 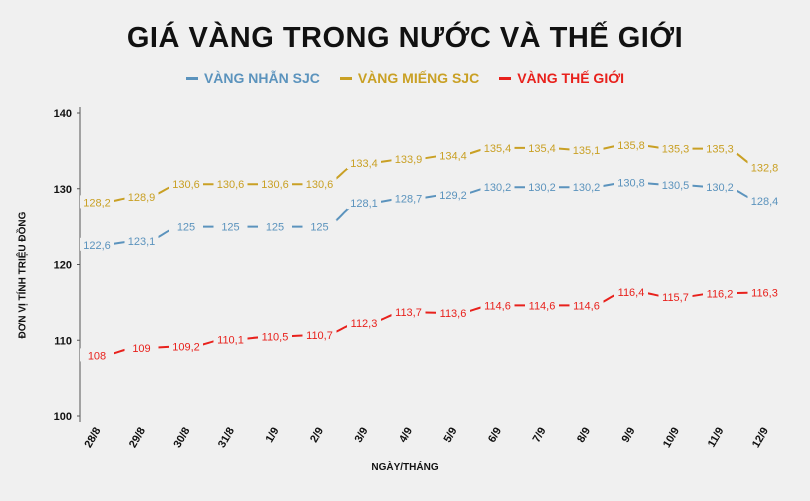 I want to click on data-label: 130,5, so click(x=676, y=186).